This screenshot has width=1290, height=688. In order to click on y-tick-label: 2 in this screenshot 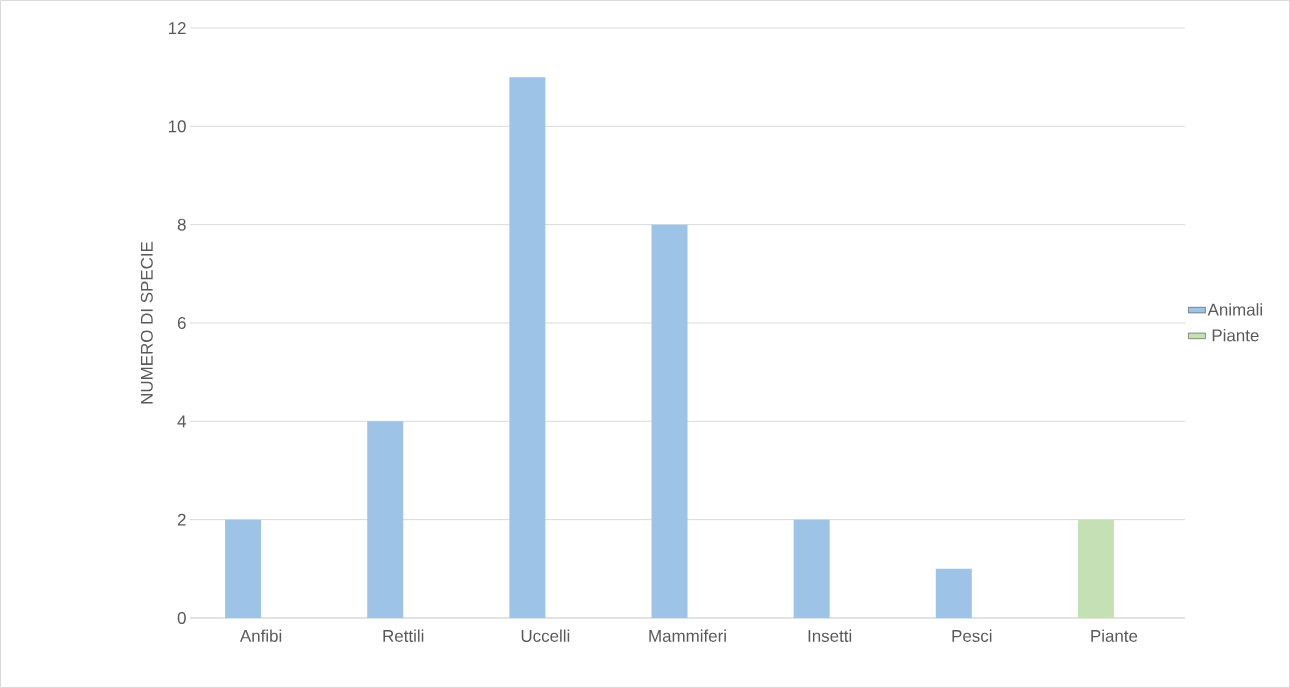, I will do `click(181, 519)`.